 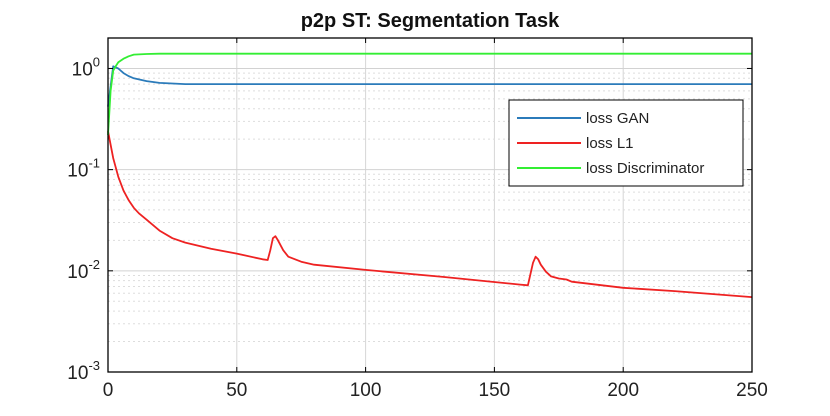 I want to click on x-tick-label: 250, so click(x=752, y=390).